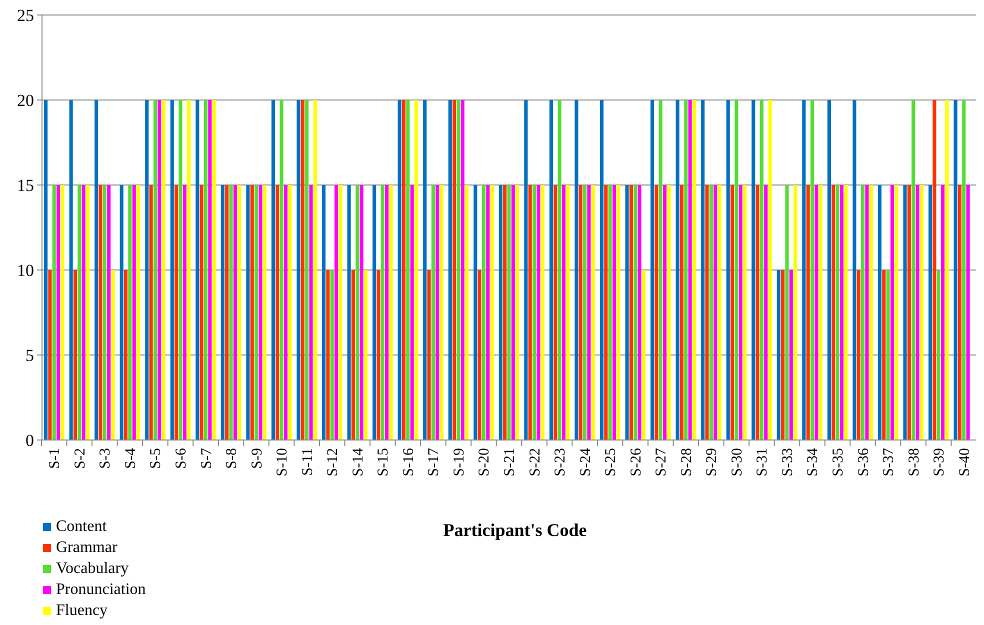 The image size is (984, 625). Describe the element at coordinates (838, 462) in the screenshot. I see `x-tick-label: S-35` at that location.